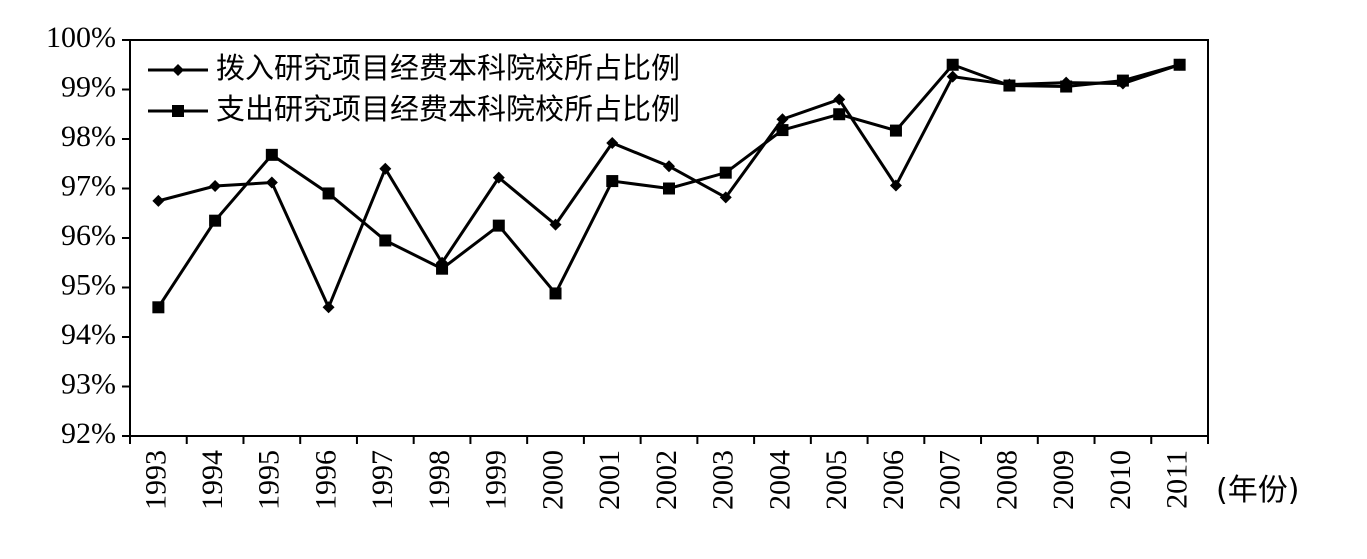 The height and width of the screenshot is (559, 1367). I want to click on x-tick-label: 2001, so click(609, 480).